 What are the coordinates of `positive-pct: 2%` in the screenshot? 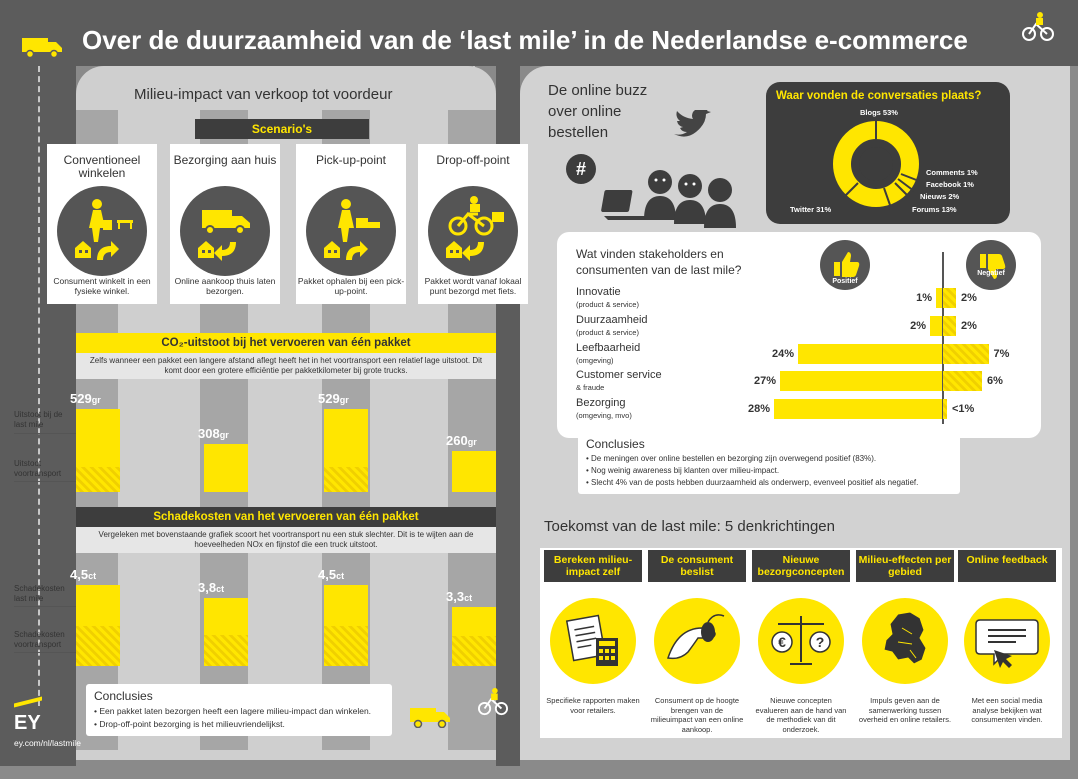 It's located at (918, 326).